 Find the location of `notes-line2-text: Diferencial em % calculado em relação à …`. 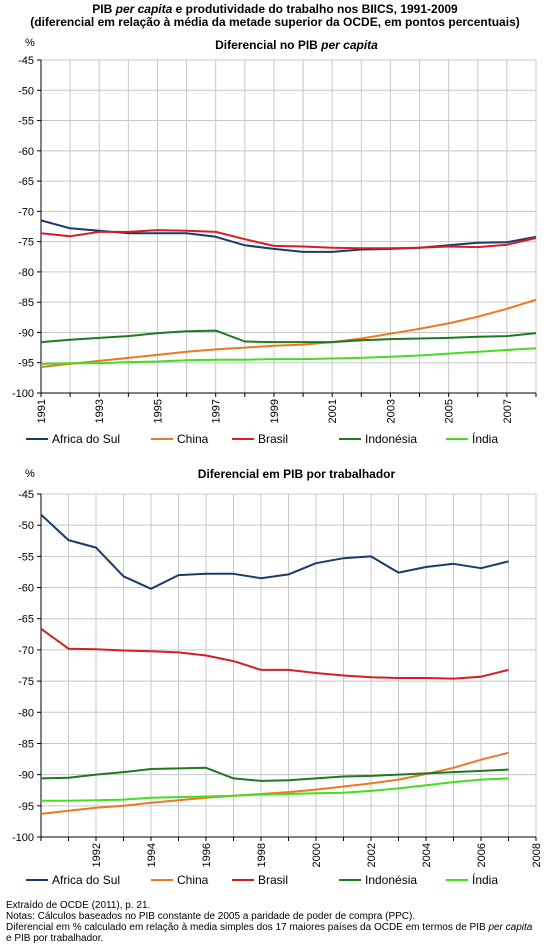

notes-line2-text: Diferencial em % calculado em relação à … is located at coordinates (247, 927).